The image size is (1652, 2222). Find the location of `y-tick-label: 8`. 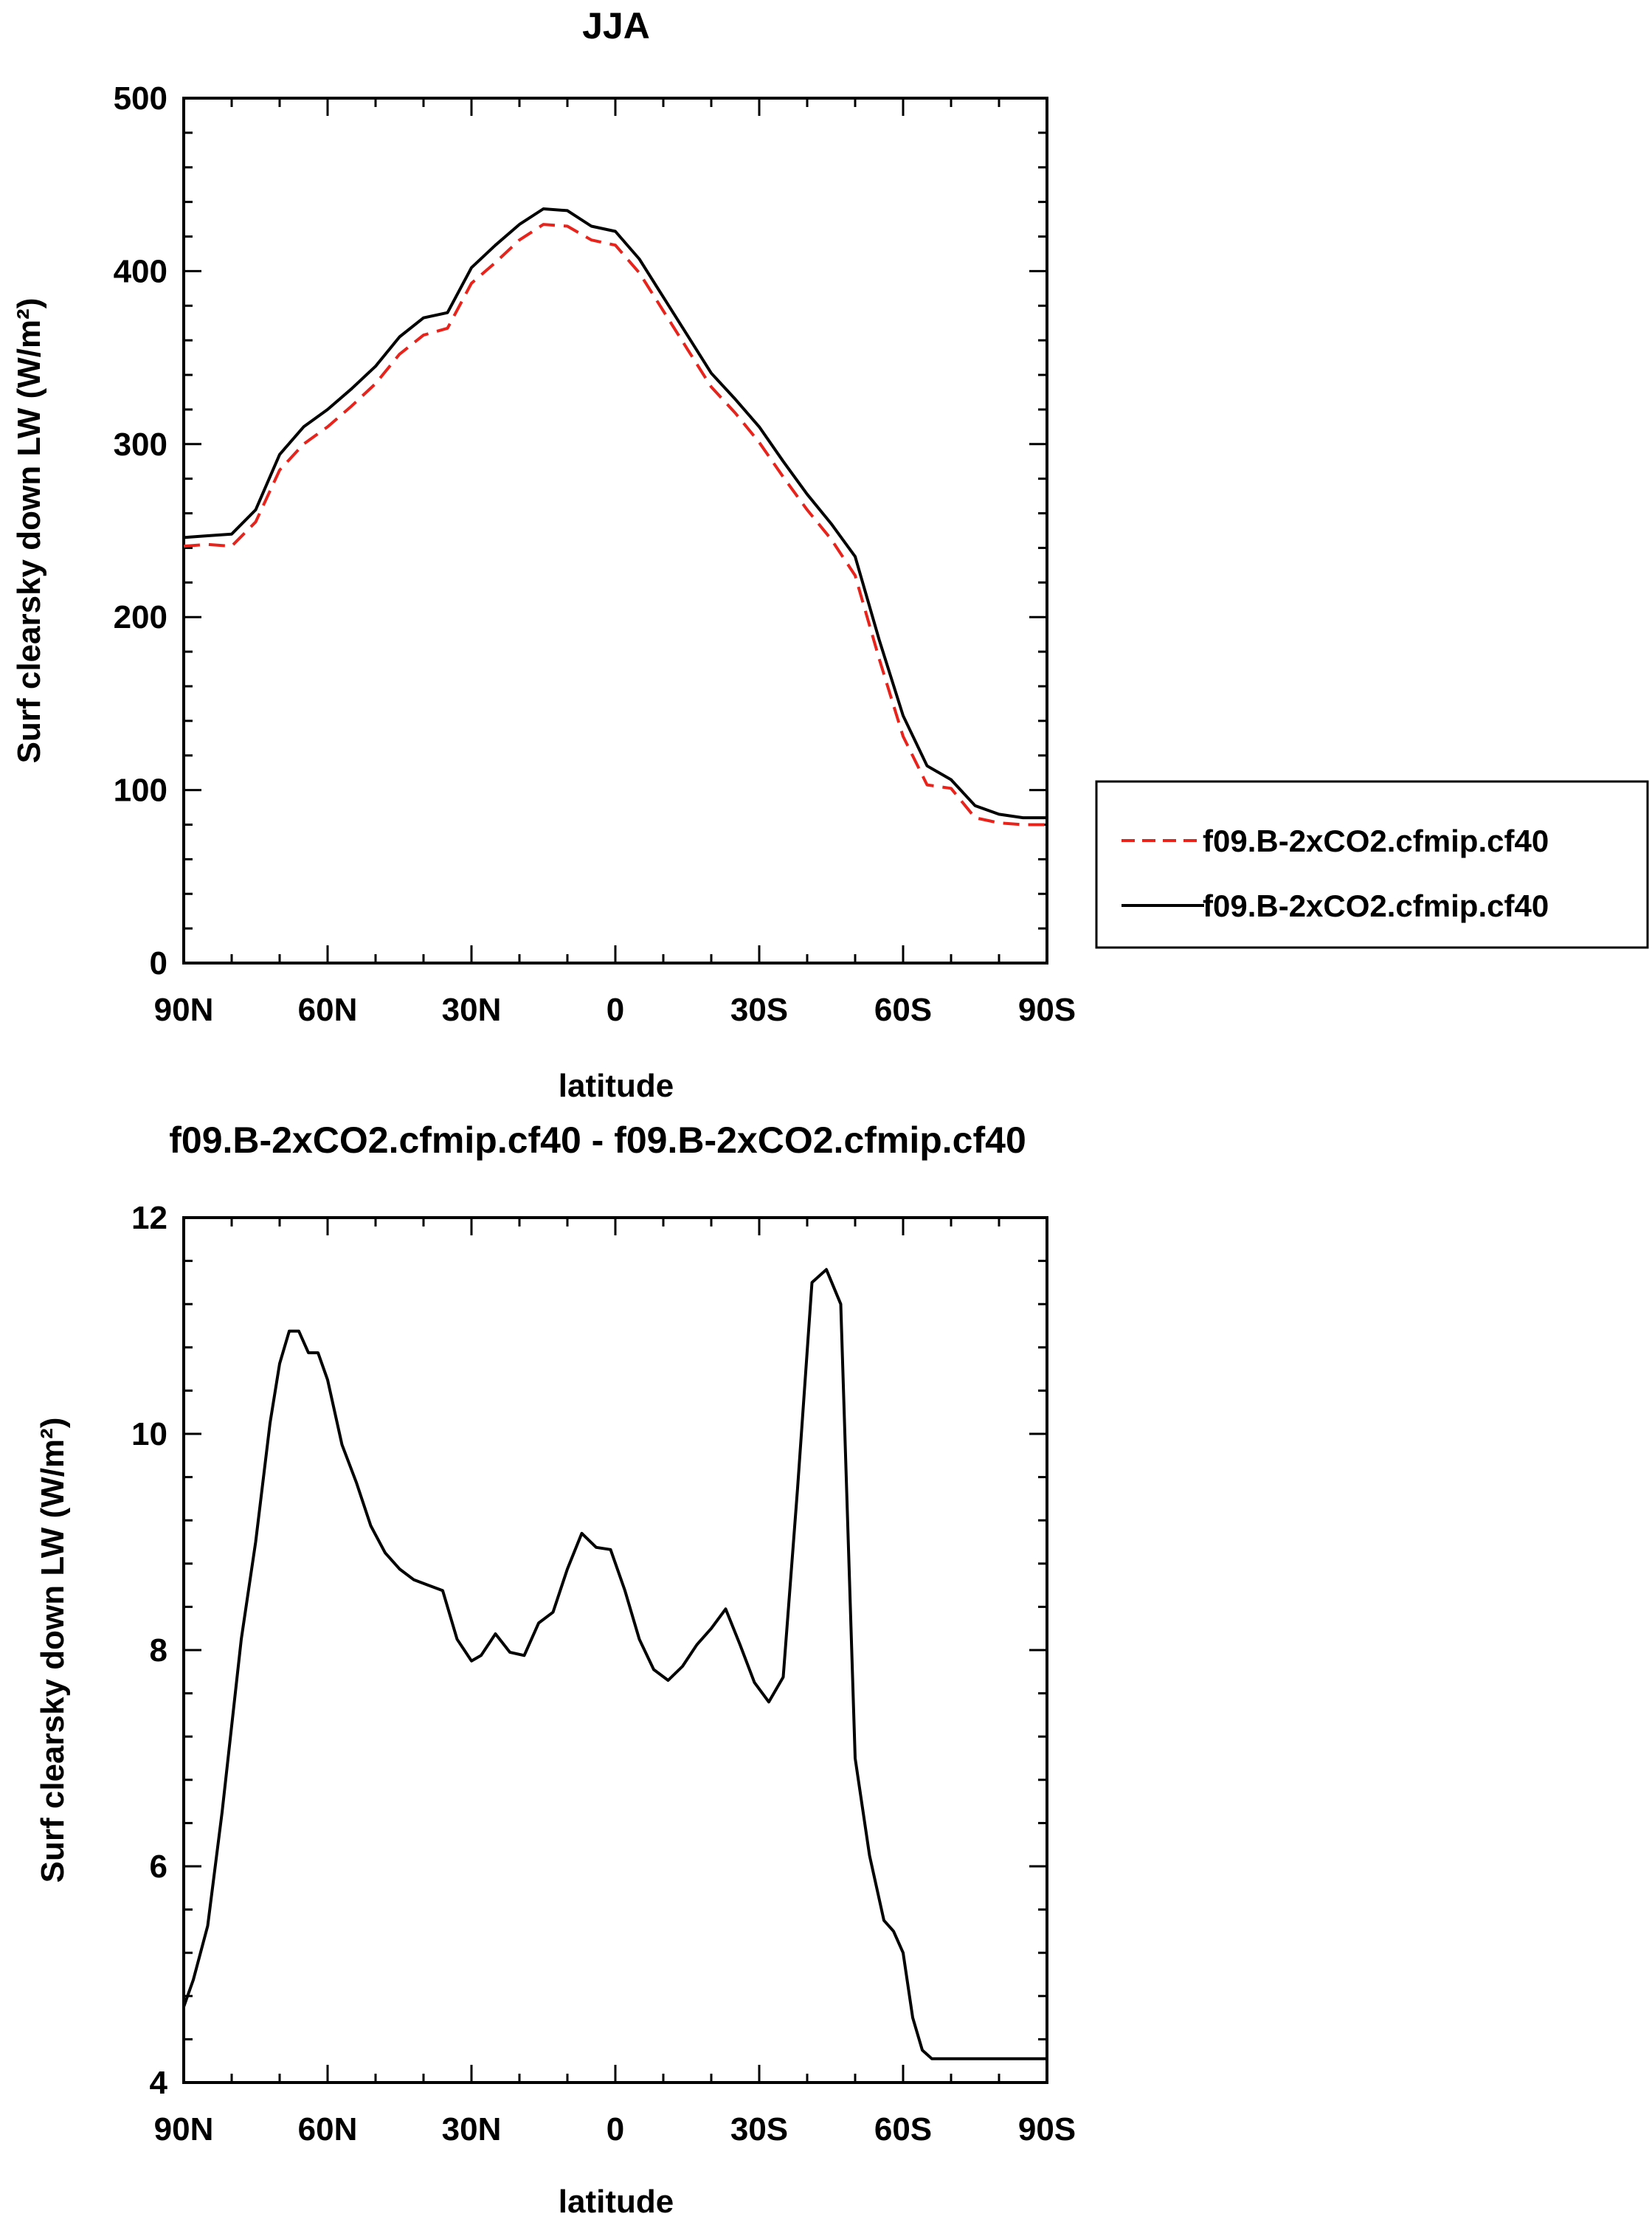

y-tick-label: 8 is located at coordinates (159, 1651).